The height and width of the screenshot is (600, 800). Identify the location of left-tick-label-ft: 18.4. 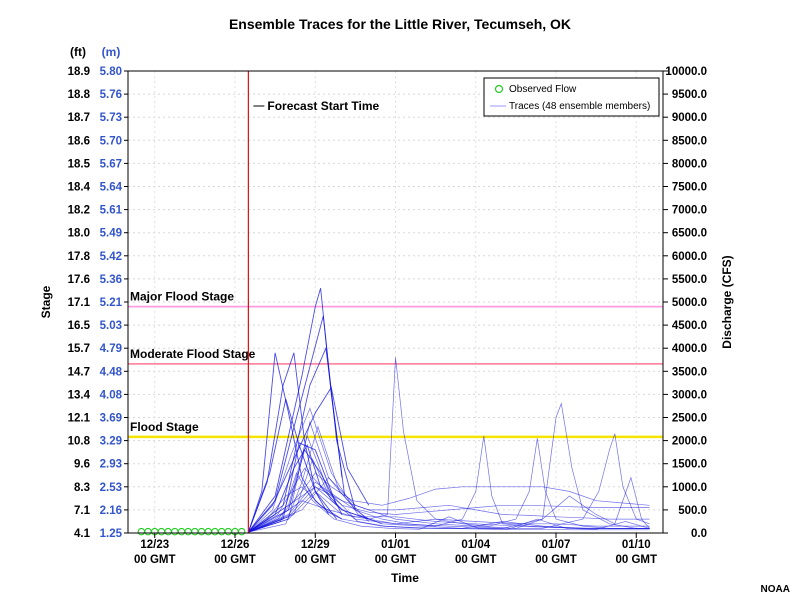
(79, 188).